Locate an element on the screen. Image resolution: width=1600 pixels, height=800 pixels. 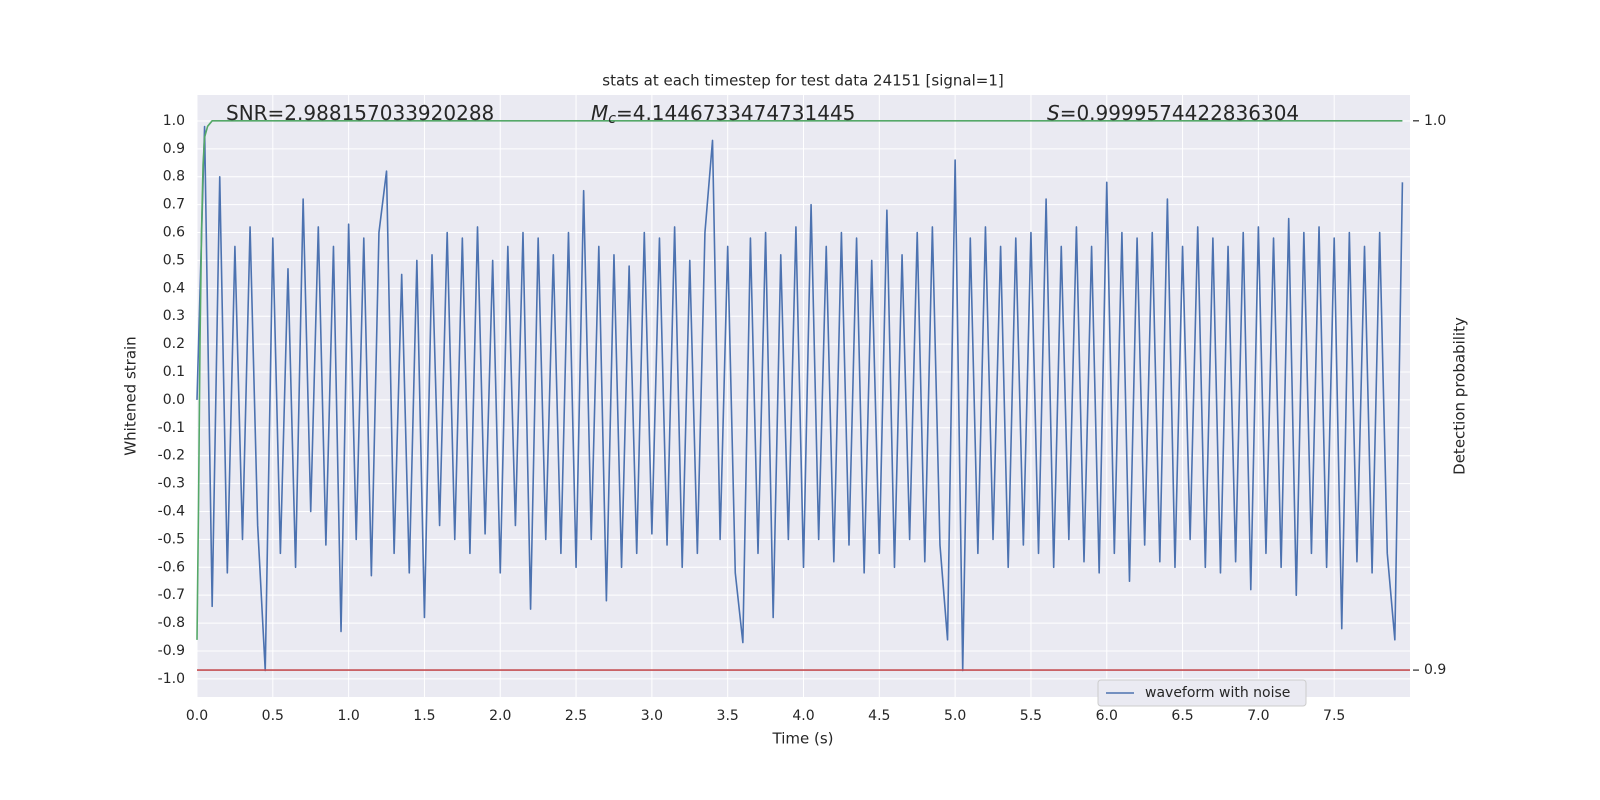
x-axis-label: Time (s) is located at coordinates (803, 739).